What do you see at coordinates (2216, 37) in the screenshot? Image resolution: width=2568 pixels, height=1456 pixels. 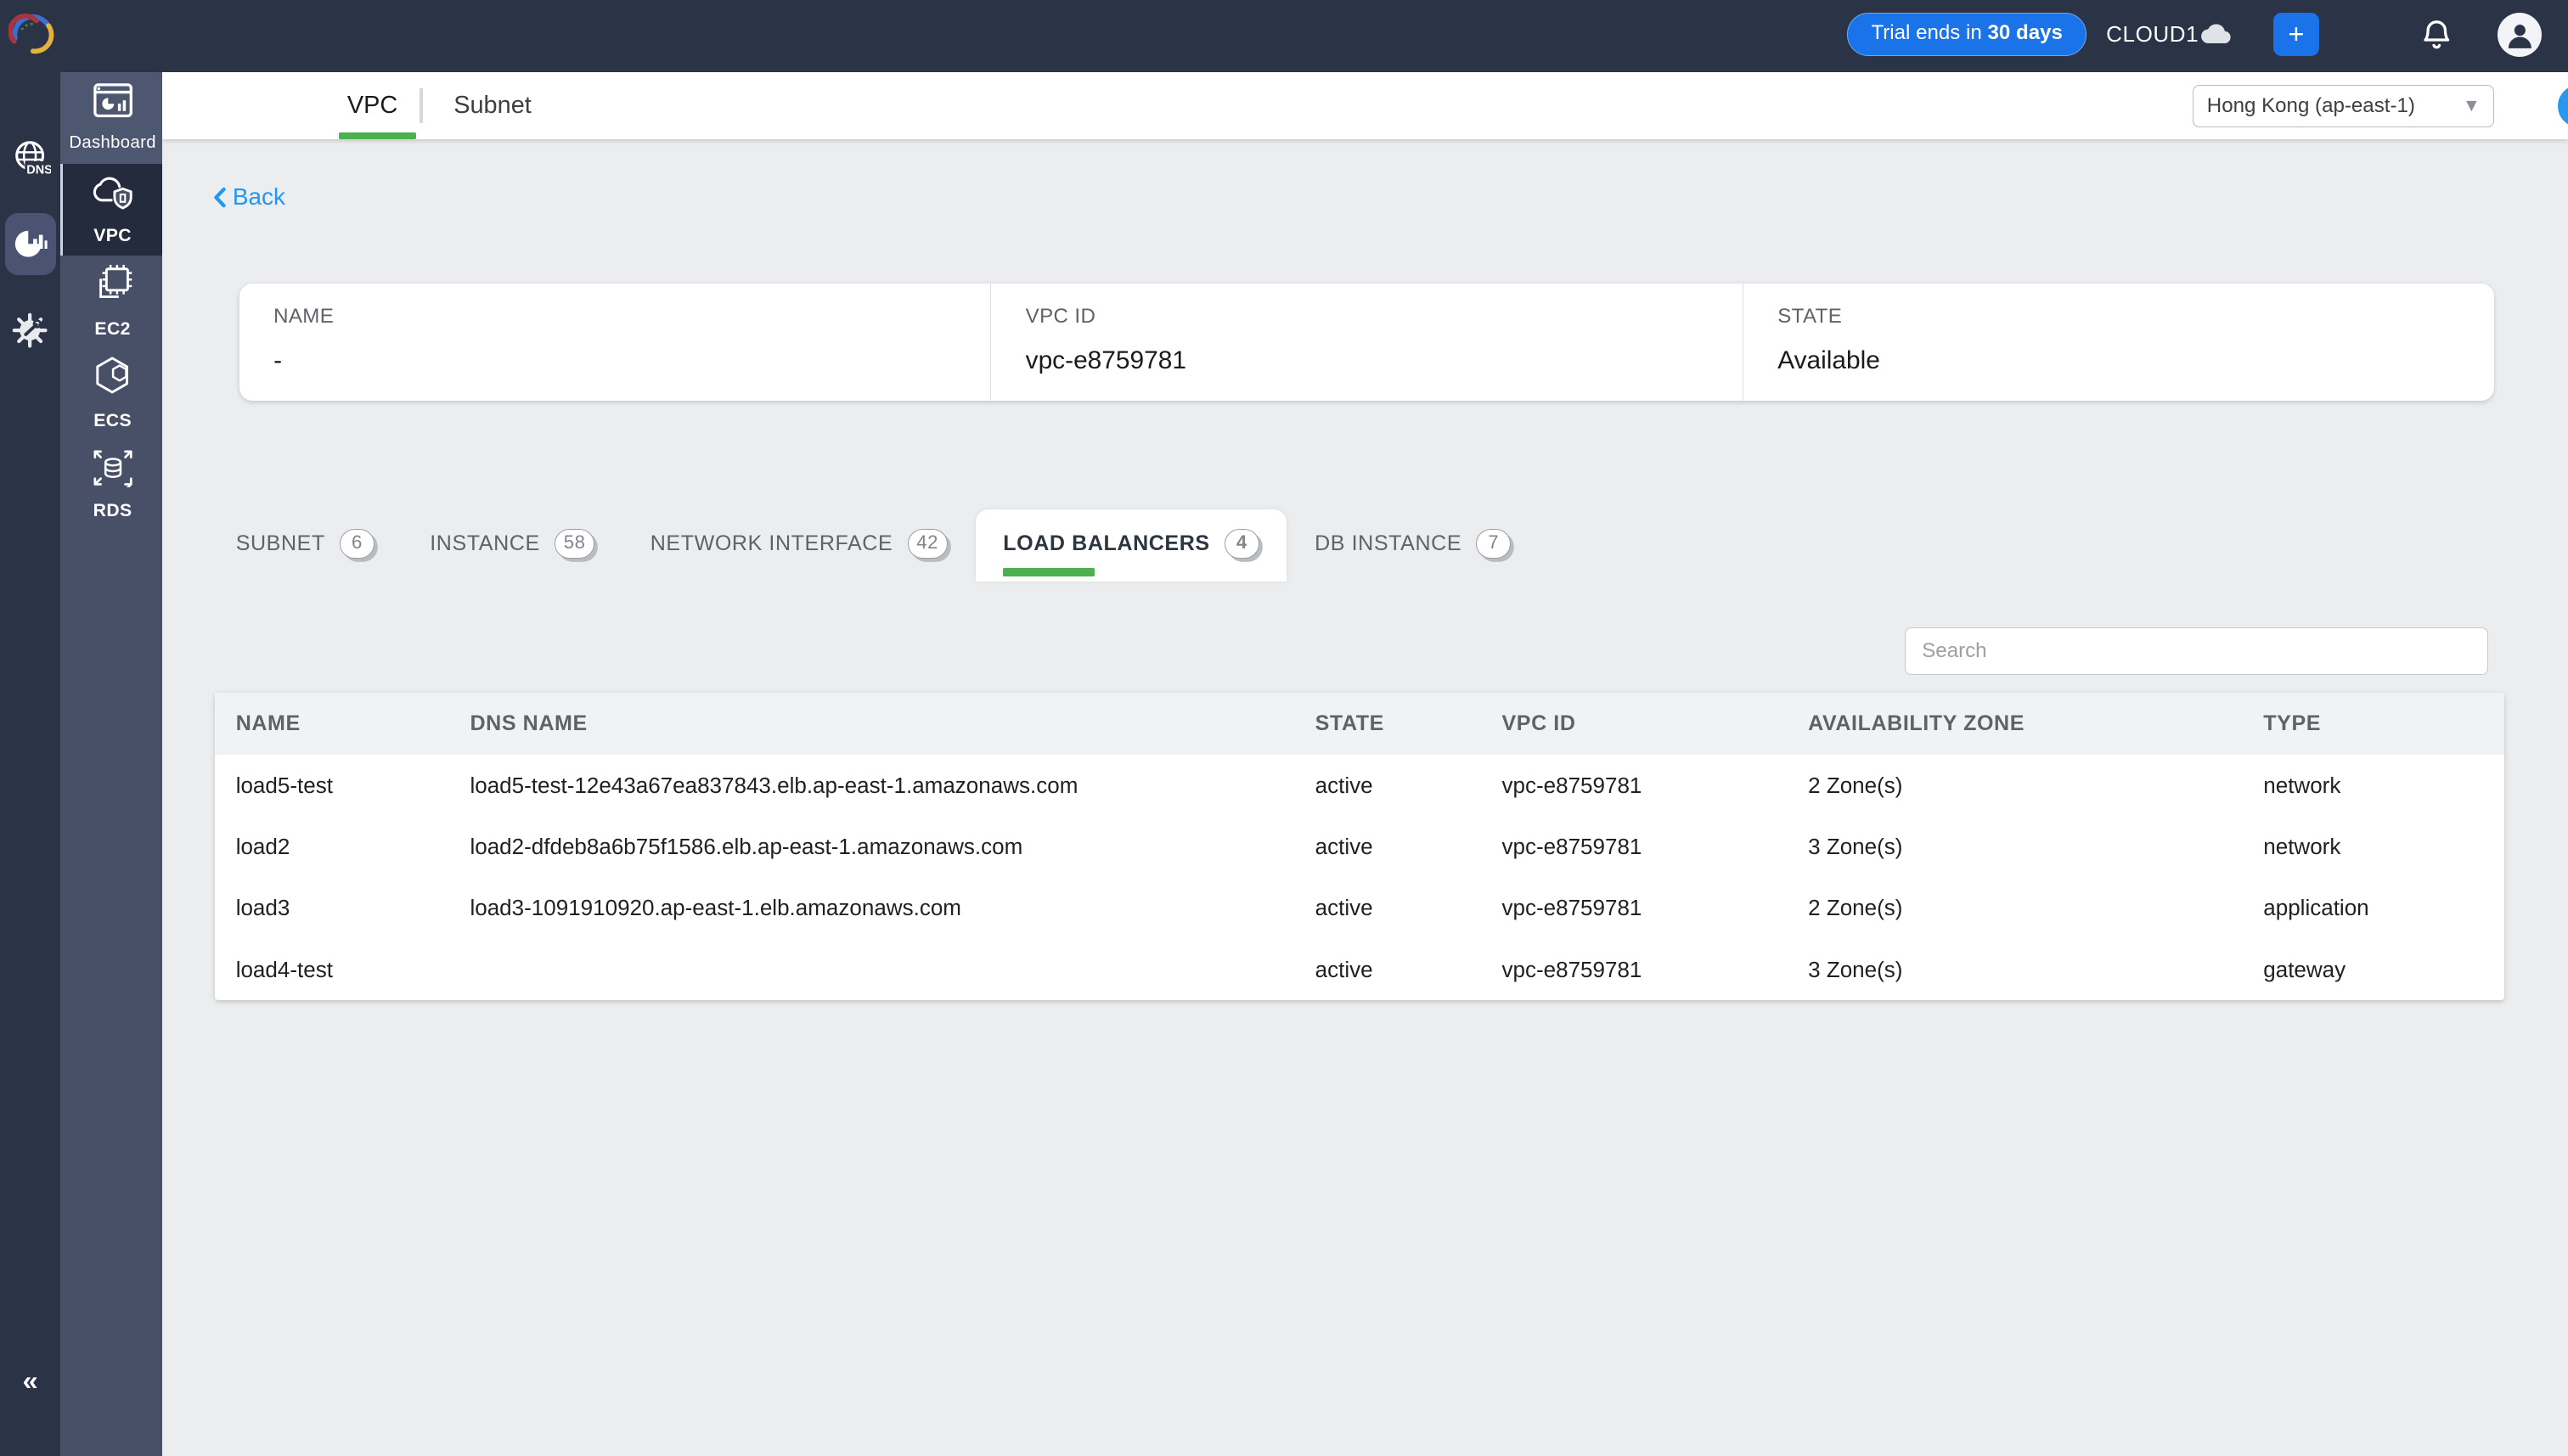 I see `cloud-icon` at bounding box center [2216, 37].